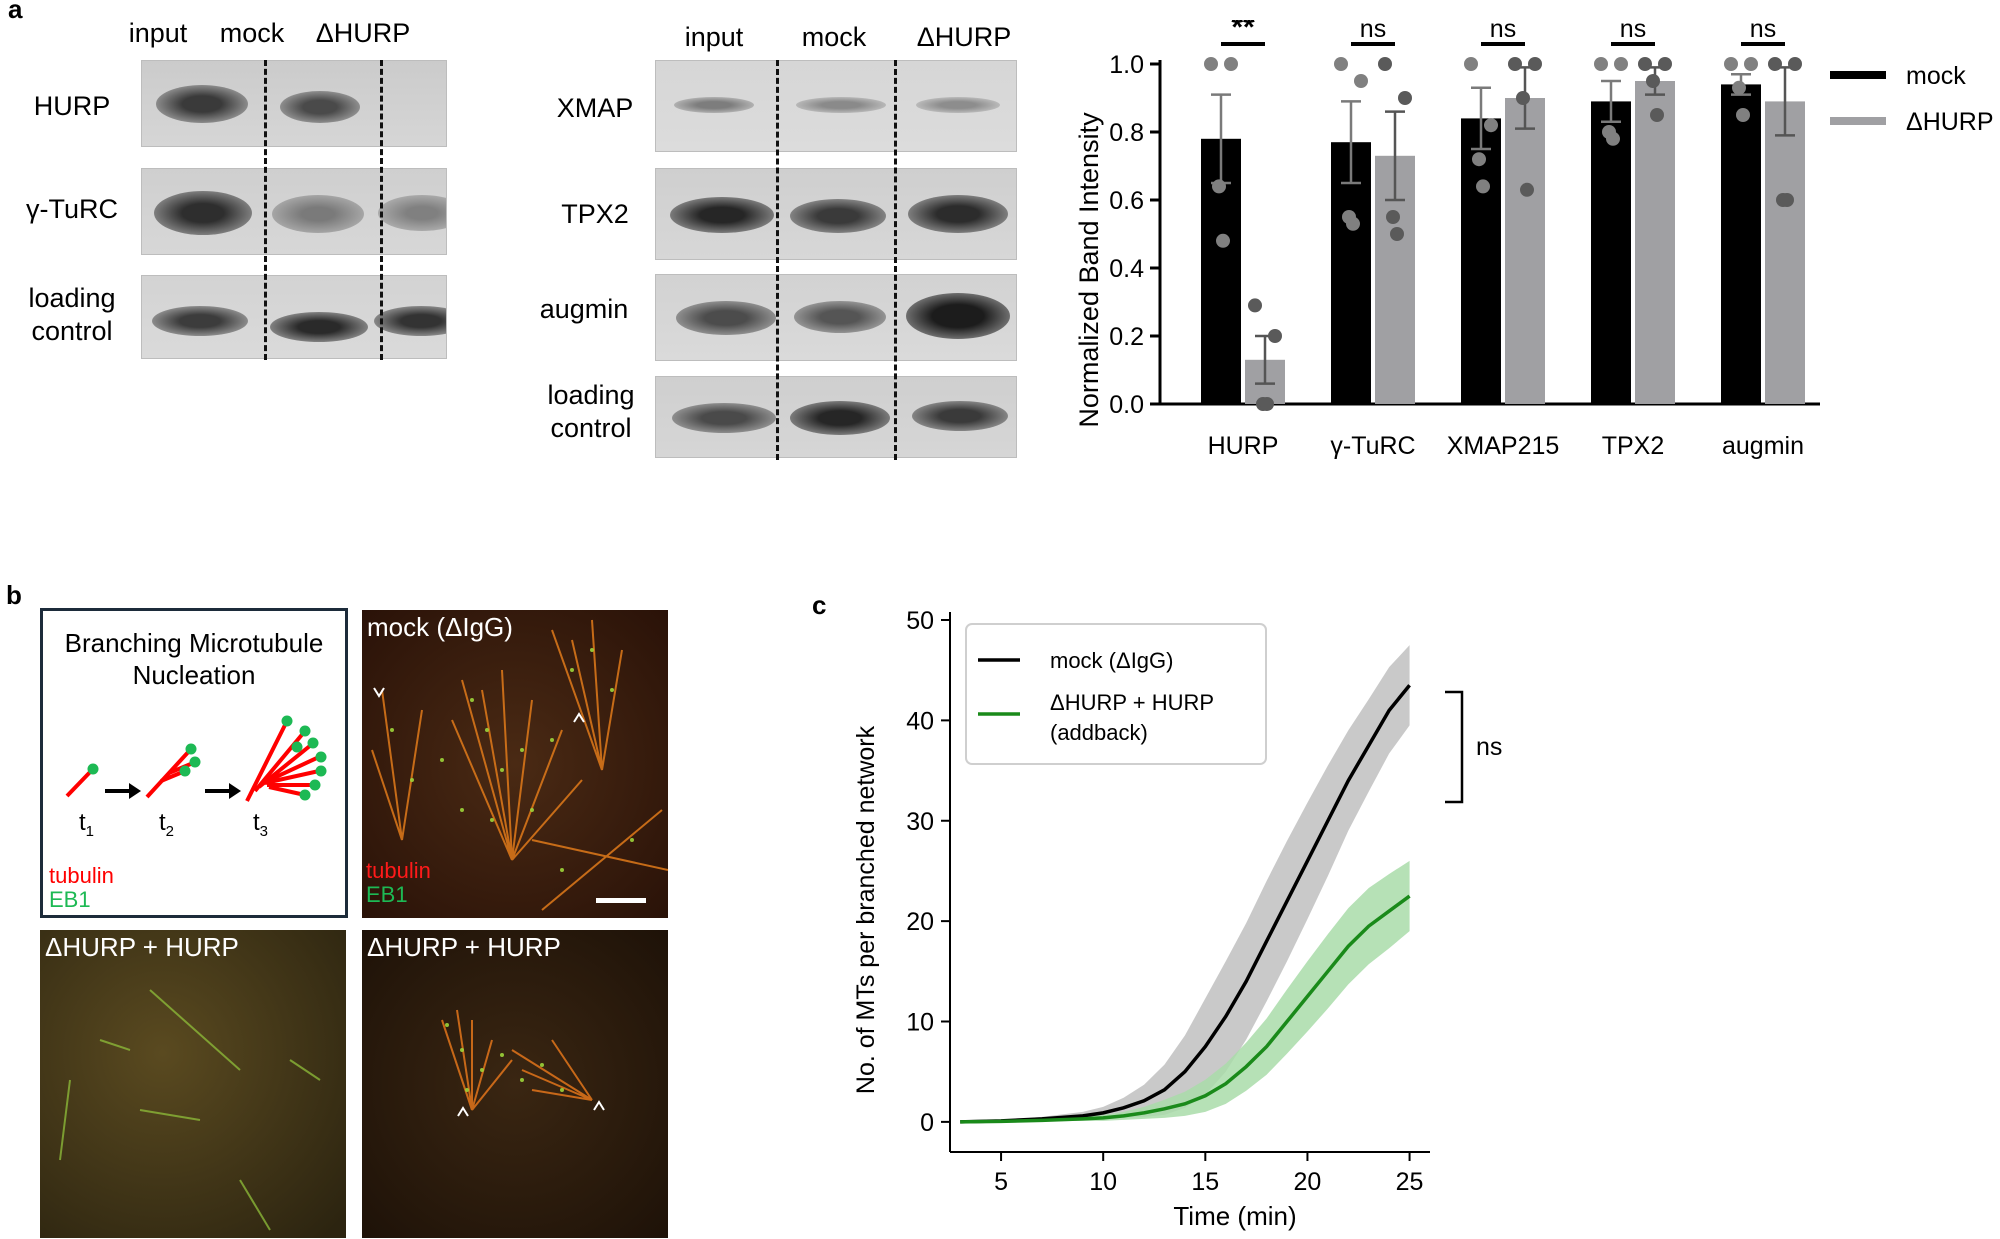 Image resolution: width=2000 pixels, height=1239 pixels. I want to click on x-tick-label: 15, so click(1205, 1182).